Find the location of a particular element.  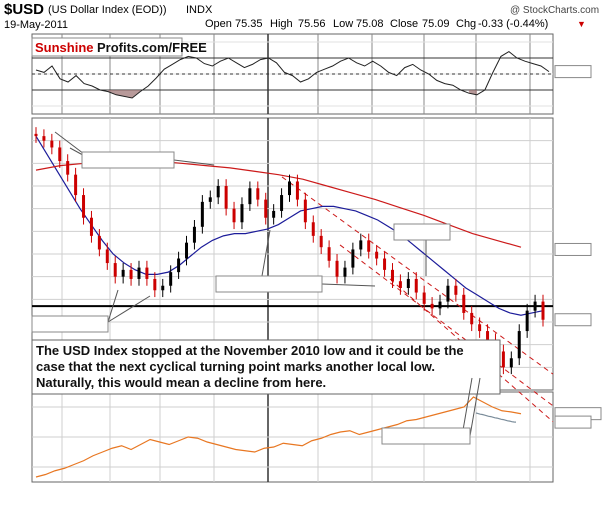

near-bottom-1-box is located at coordinates (70, 324).